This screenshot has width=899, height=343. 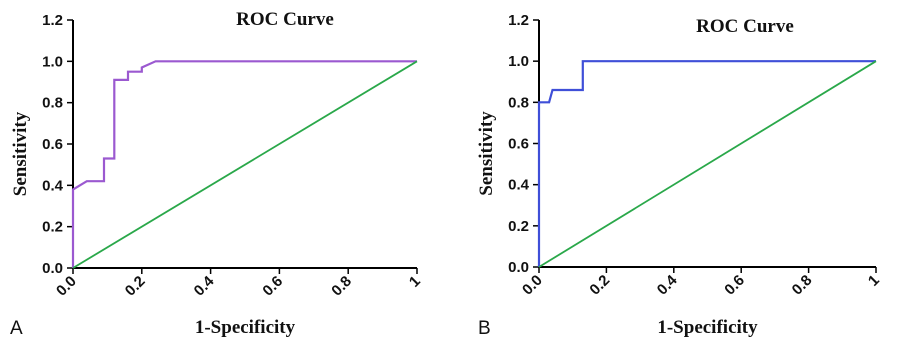 What do you see at coordinates (52, 144) in the screenshot?
I see `panel-a-y-tick-label: 0.6` at bounding box center [52, 144].